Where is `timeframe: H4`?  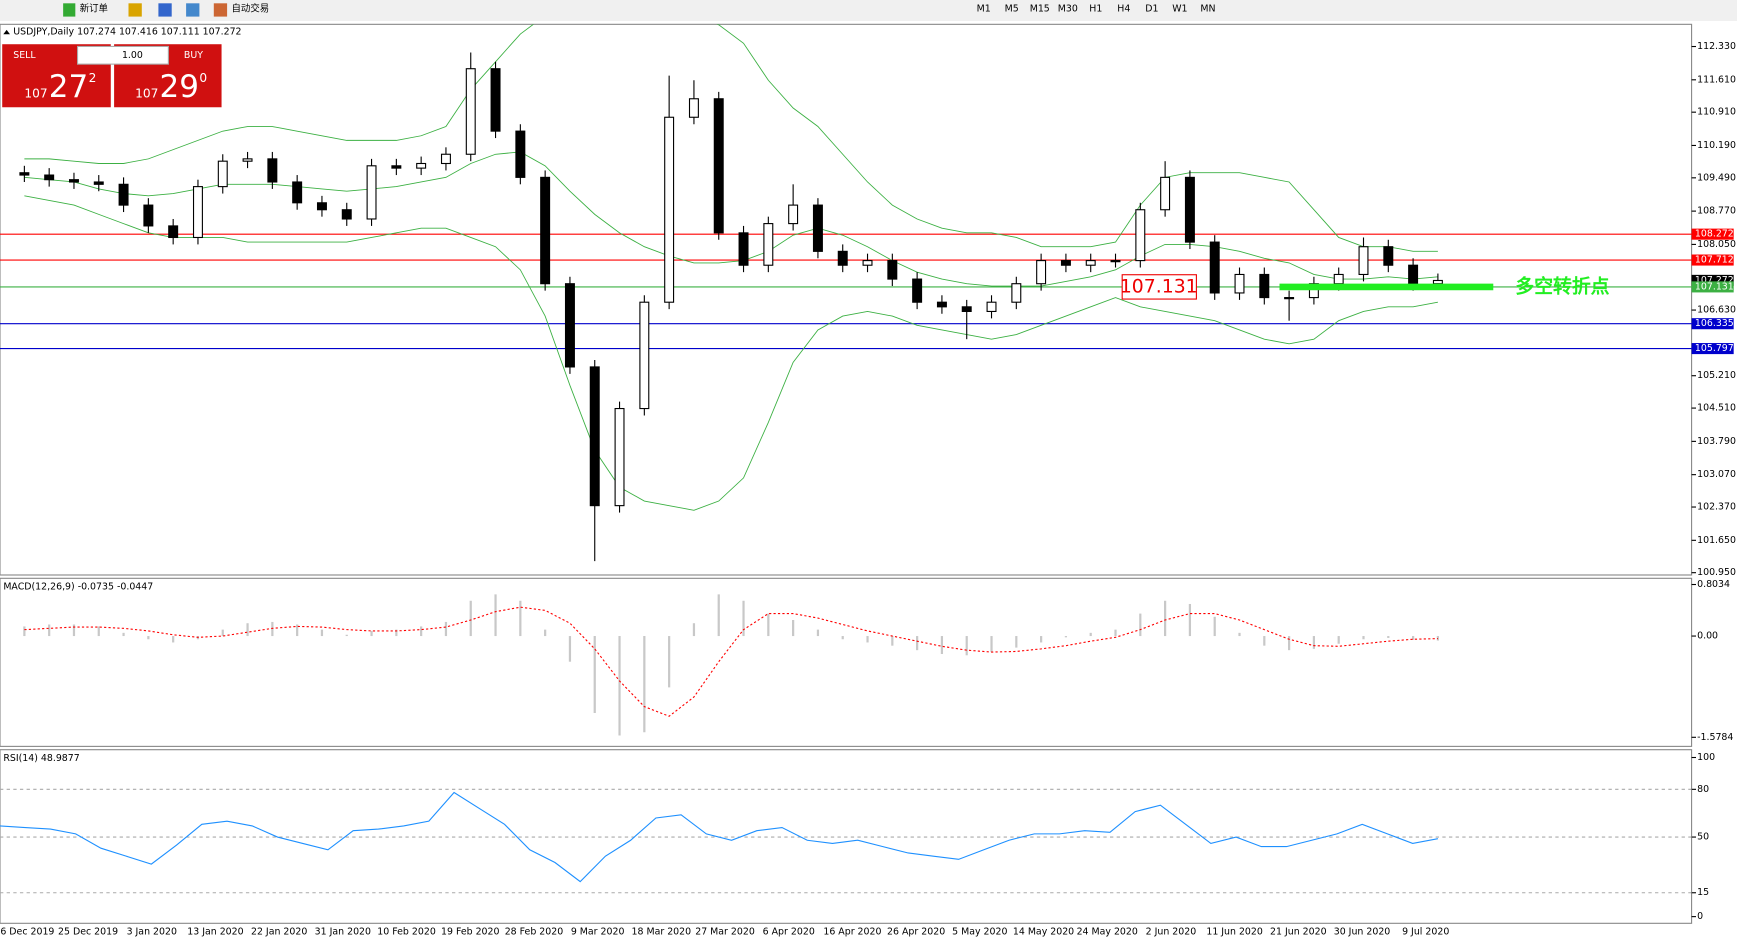 timeframe: H4 is located at coordinates (1123, 8).